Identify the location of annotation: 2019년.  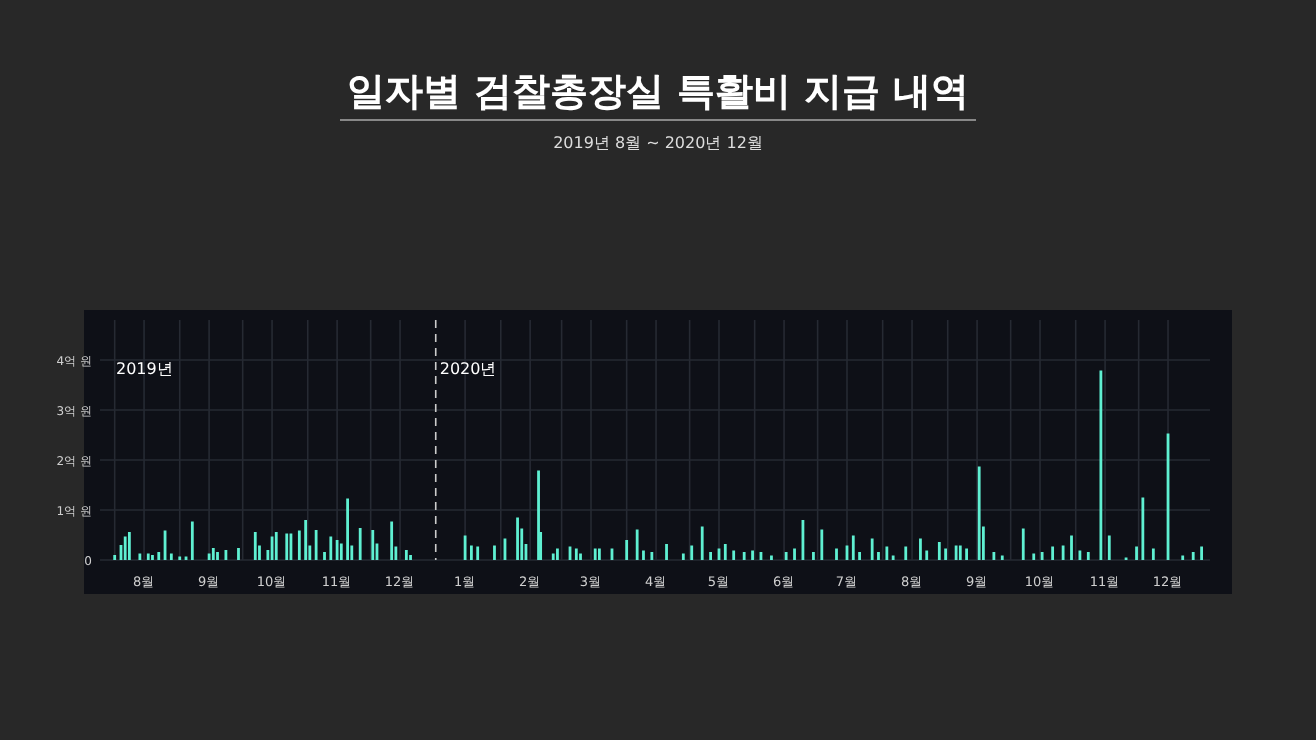
(144, 369).